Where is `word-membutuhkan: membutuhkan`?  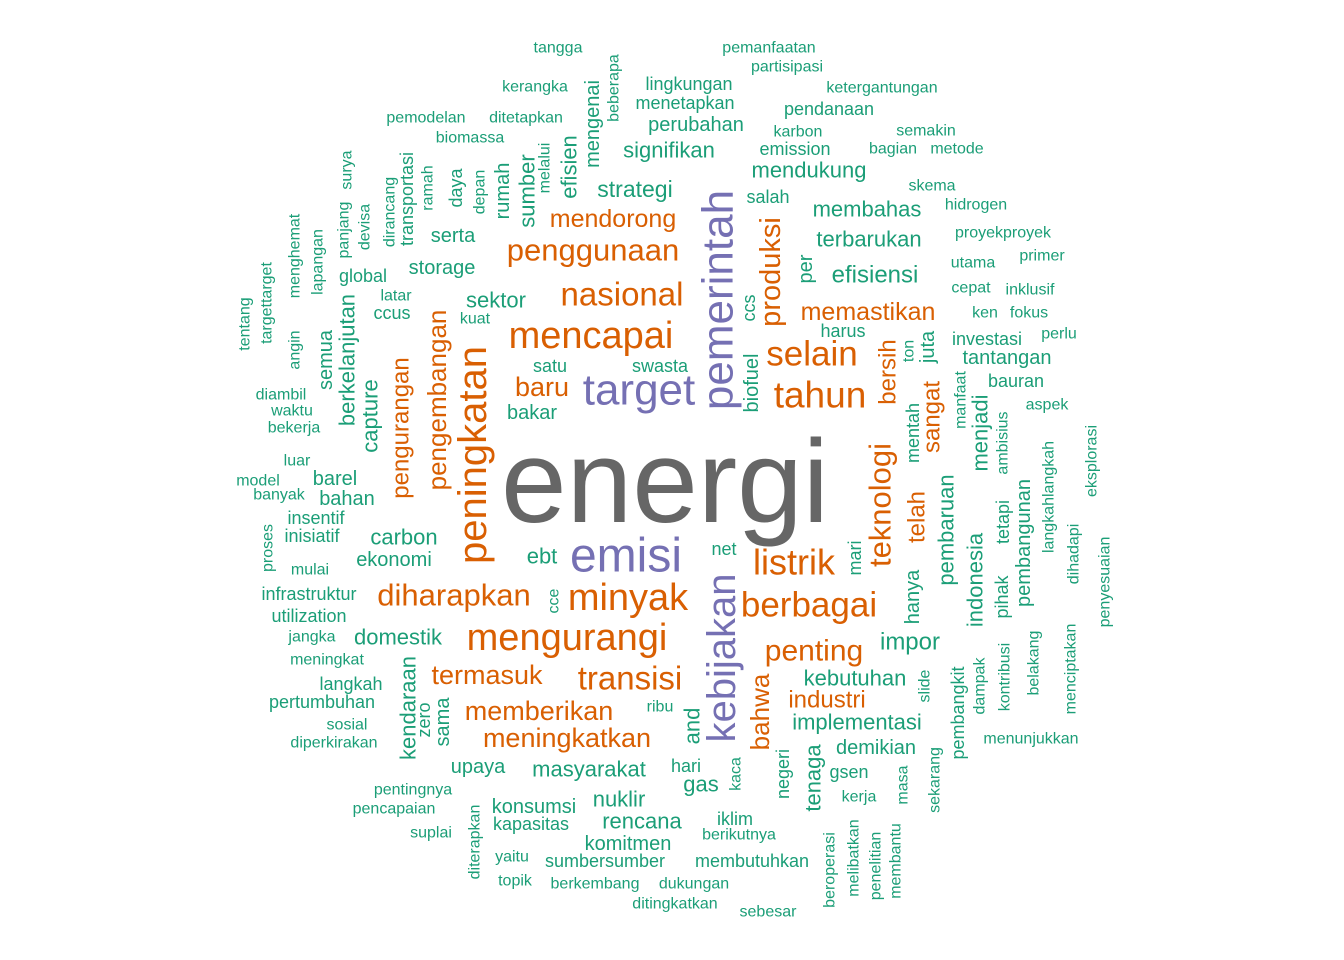 word-membutuhkan: membutuhkan is located at coordinates (752, 861).